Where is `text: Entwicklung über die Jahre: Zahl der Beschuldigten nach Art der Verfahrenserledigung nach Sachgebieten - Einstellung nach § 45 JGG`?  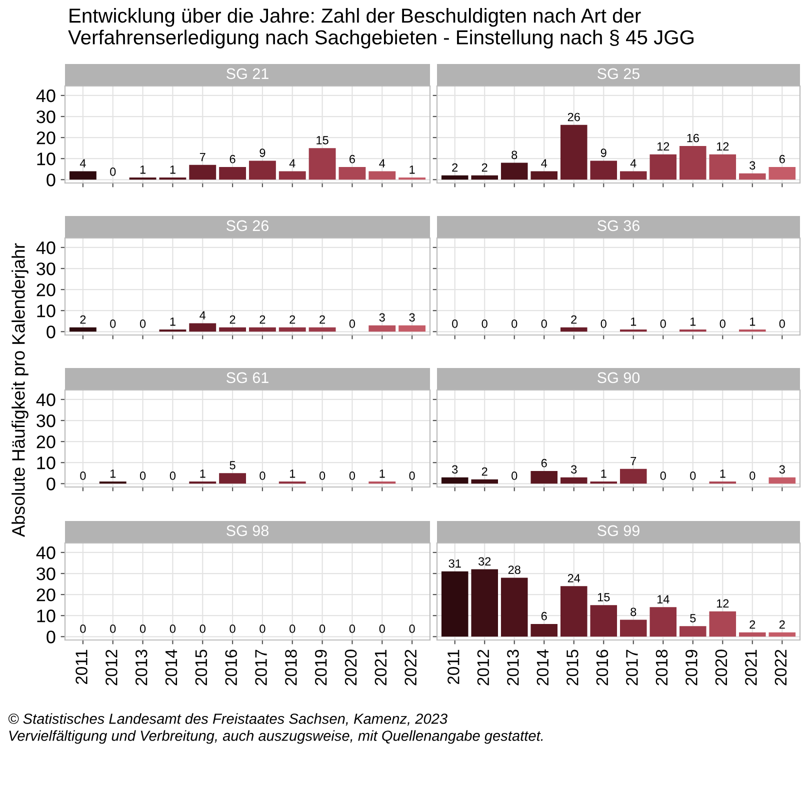
text: Entwicklung über die Jahre: Zahl der Beschuldigten nach Art der Verfahrenserledigung nach Sachgebieten - Einstellung nach § 45 JGG is located at coordinates (381, 28).